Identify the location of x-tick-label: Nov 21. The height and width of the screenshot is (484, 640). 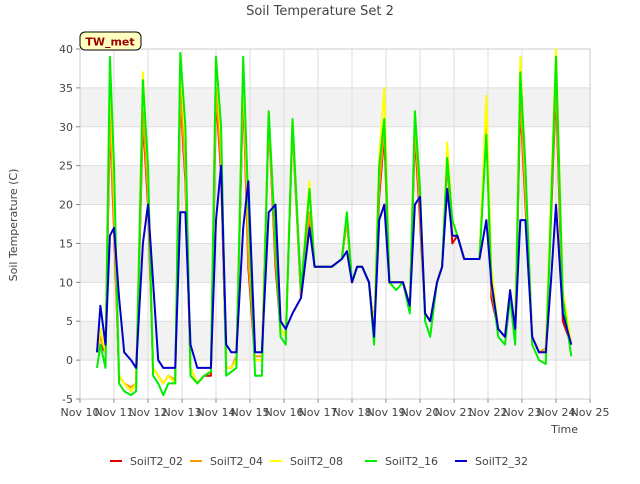
(454, 412).